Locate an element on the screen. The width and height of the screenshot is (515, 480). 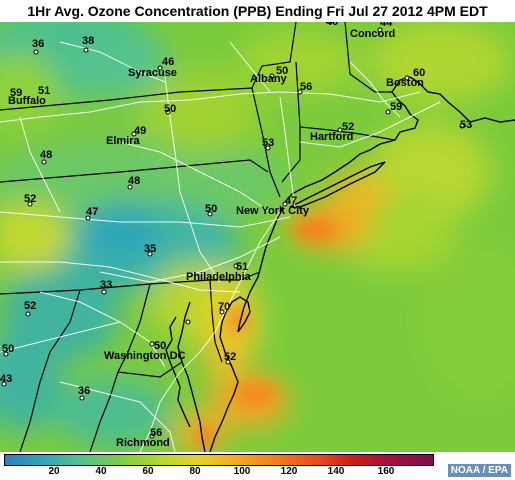
legend-tick: 60 is located at coordinates (148, 471).